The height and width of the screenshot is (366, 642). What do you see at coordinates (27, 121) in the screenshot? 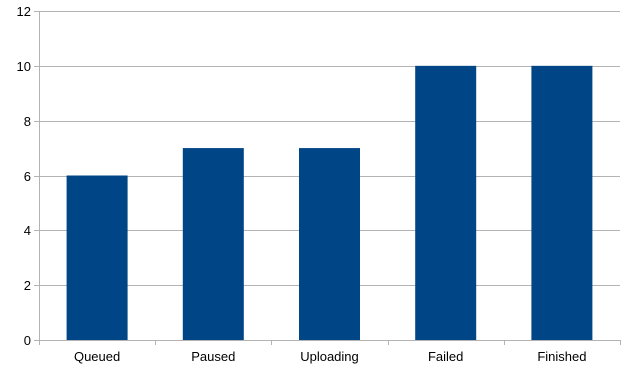
I see `y-tick-label: 8` at bounding box center [27, 121].